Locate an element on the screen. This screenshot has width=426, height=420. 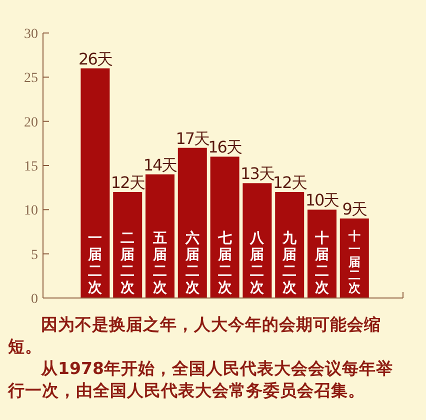
data-label: 9天 is located at coordinates (355, 209).